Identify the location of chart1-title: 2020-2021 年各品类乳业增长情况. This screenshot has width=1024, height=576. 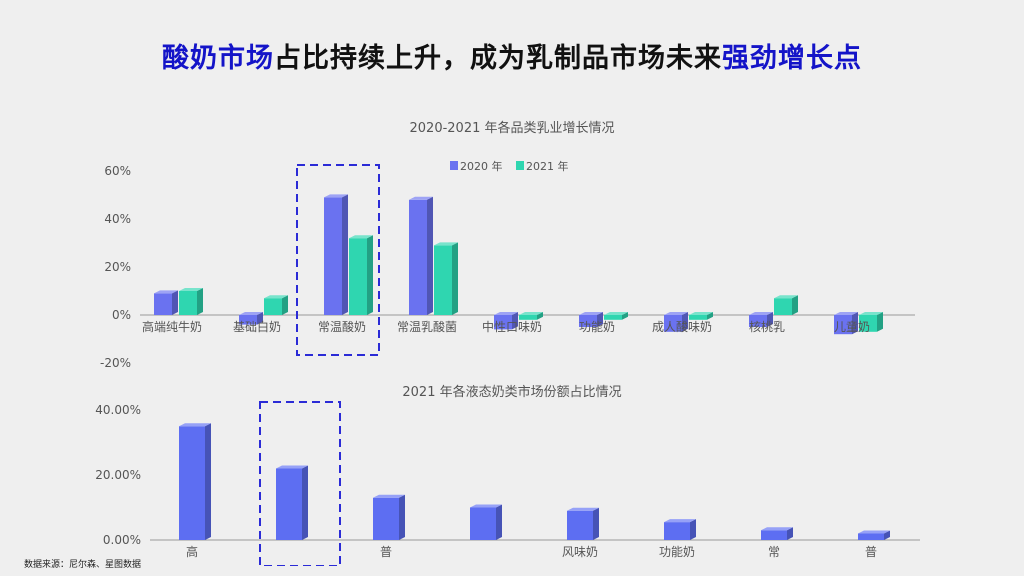
(512, 128).